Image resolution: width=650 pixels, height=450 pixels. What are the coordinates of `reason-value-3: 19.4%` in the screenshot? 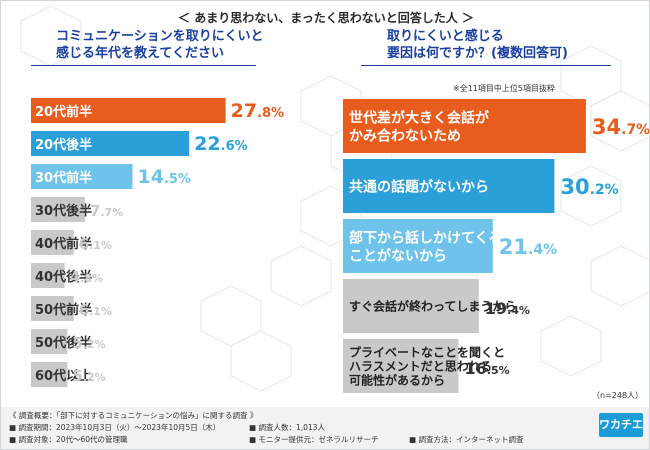 It's located at (507, 308).